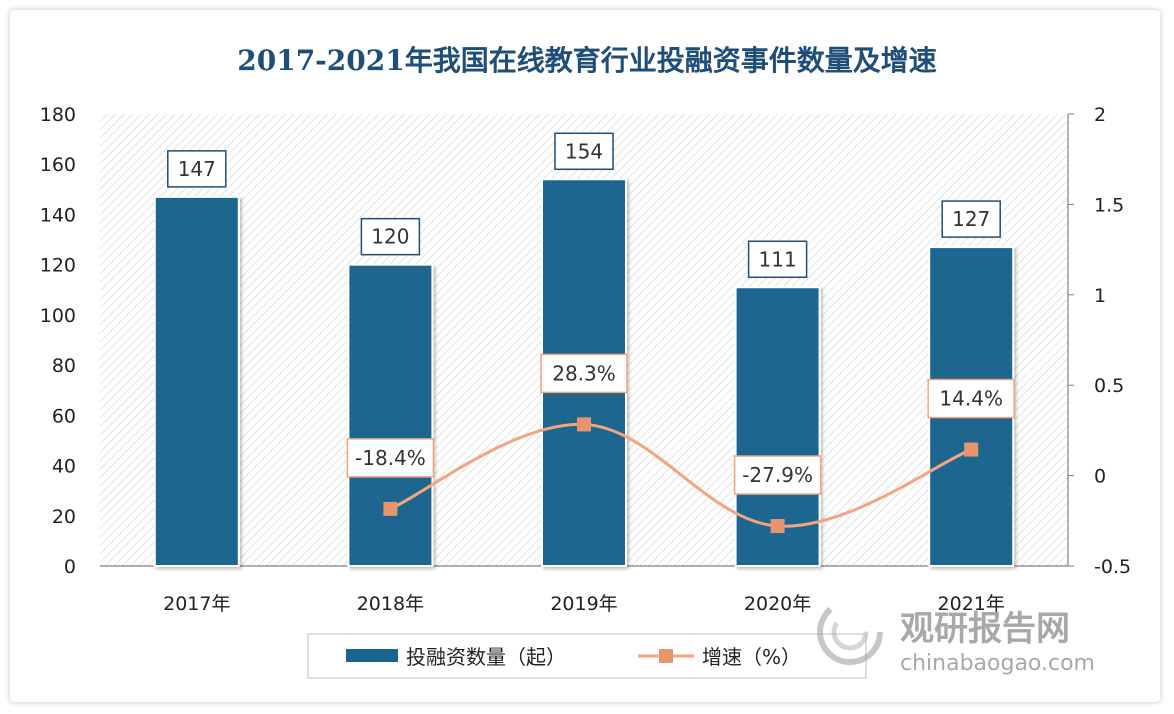  Describe the element at coordinates (1109, 386) in the screenshot. I see `right-tick-label: 0.5` at that location.